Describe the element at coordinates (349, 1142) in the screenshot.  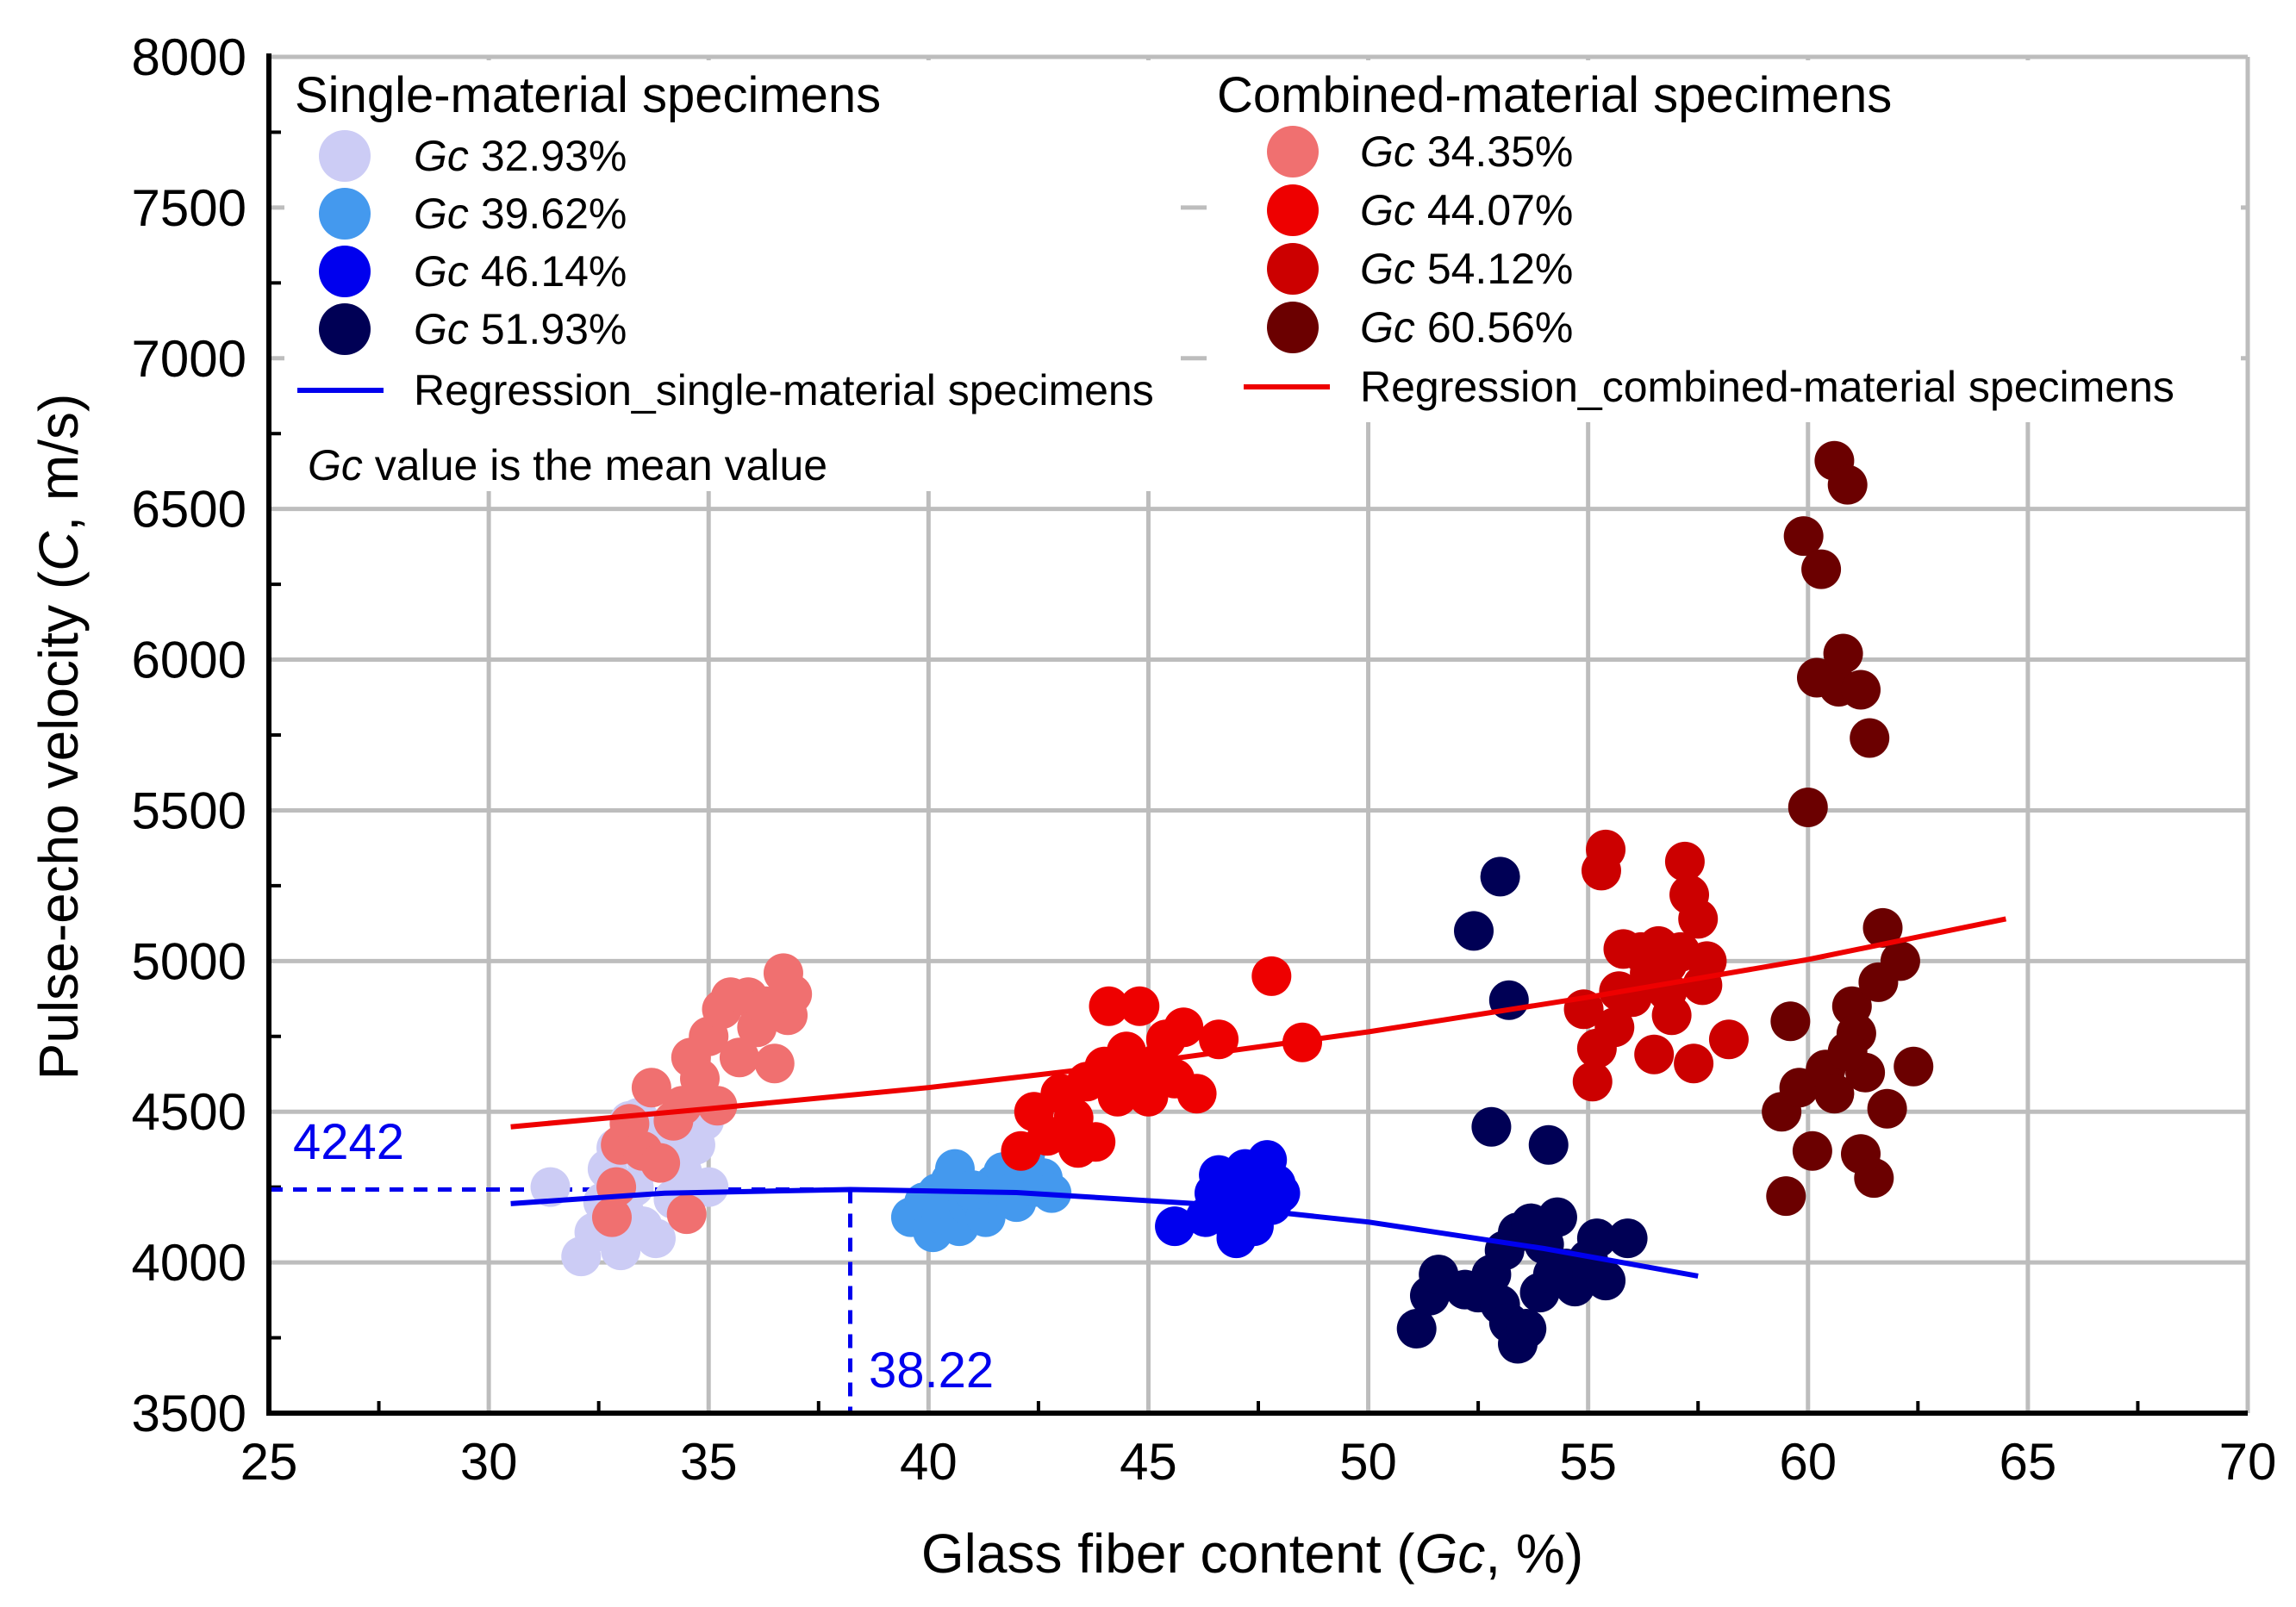
I see `peak-velocity-label: 4242` at that location.